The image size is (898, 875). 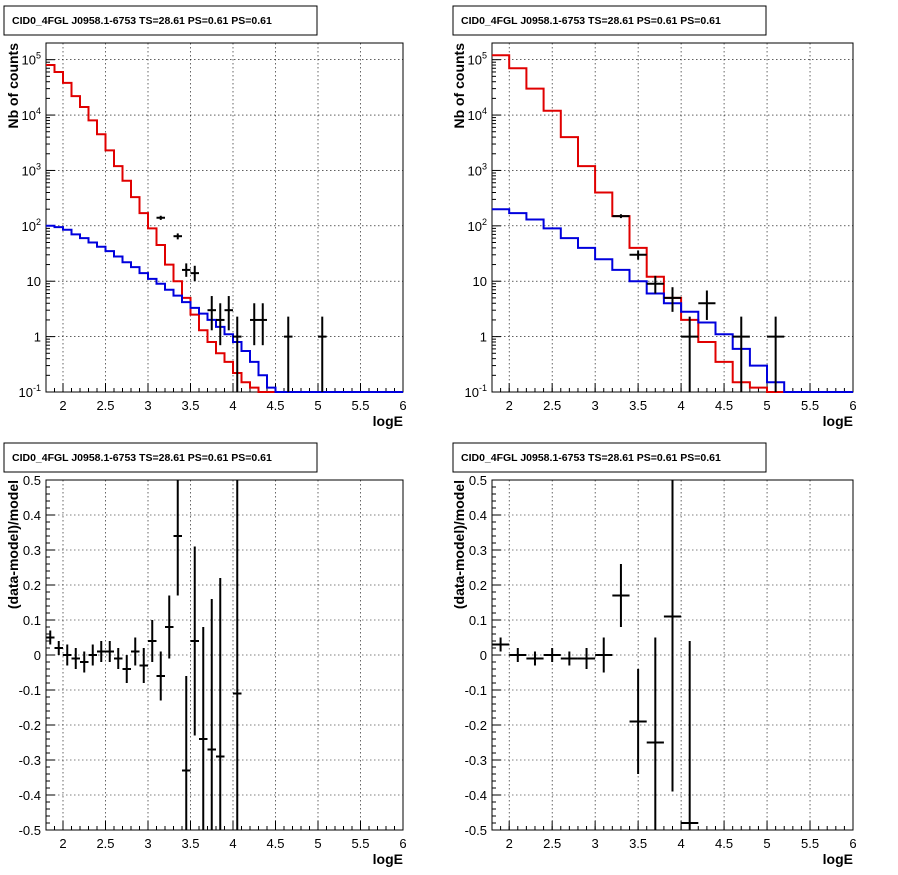 I want to click on y-tick-label: 10⁴, so click(x=477, y=114).